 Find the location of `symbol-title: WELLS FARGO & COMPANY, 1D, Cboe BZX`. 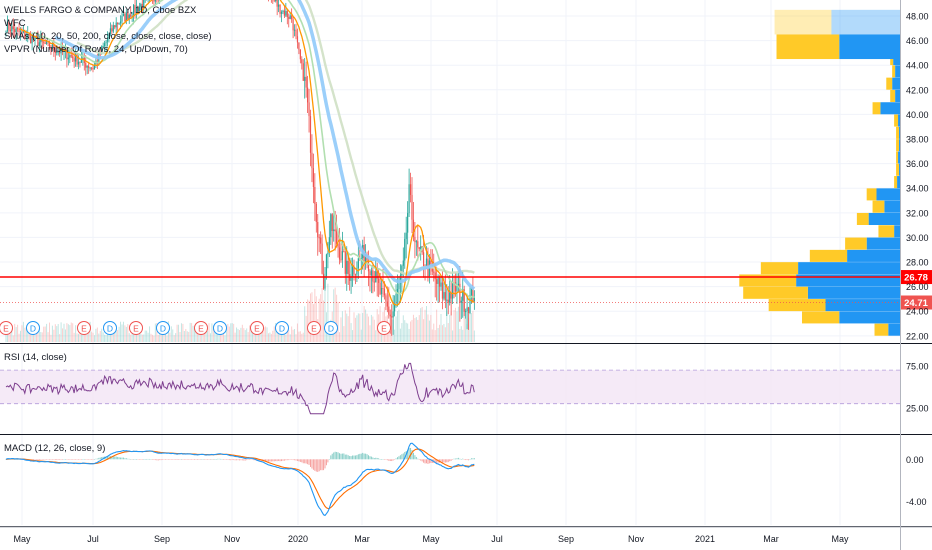

symbol-title: WELLS FARGO & COMPANY, 1D, Cboe BZX is located at coordinates (100, 10).